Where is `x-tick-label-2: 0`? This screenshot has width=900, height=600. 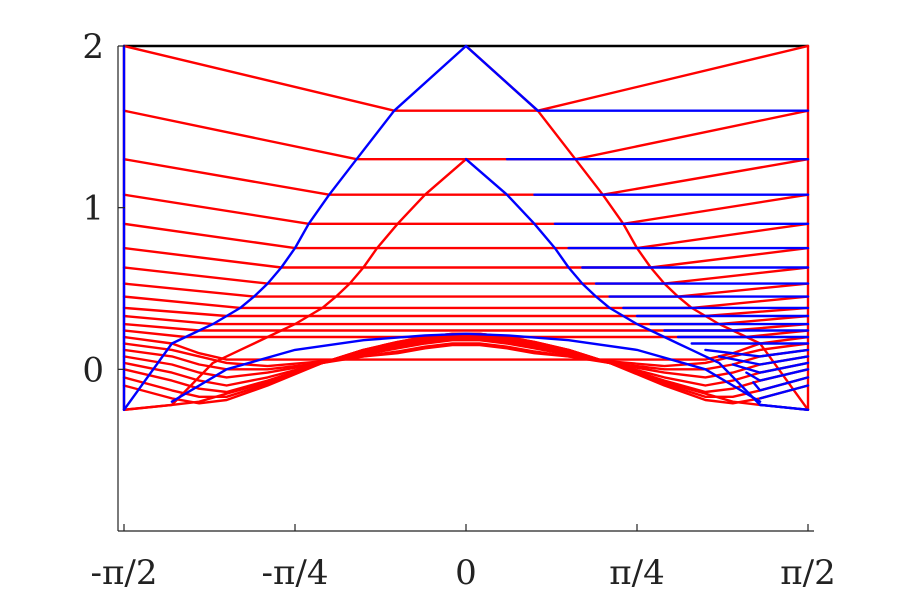
x-tick-label-2: 0 is located at coordinates (466, 573).